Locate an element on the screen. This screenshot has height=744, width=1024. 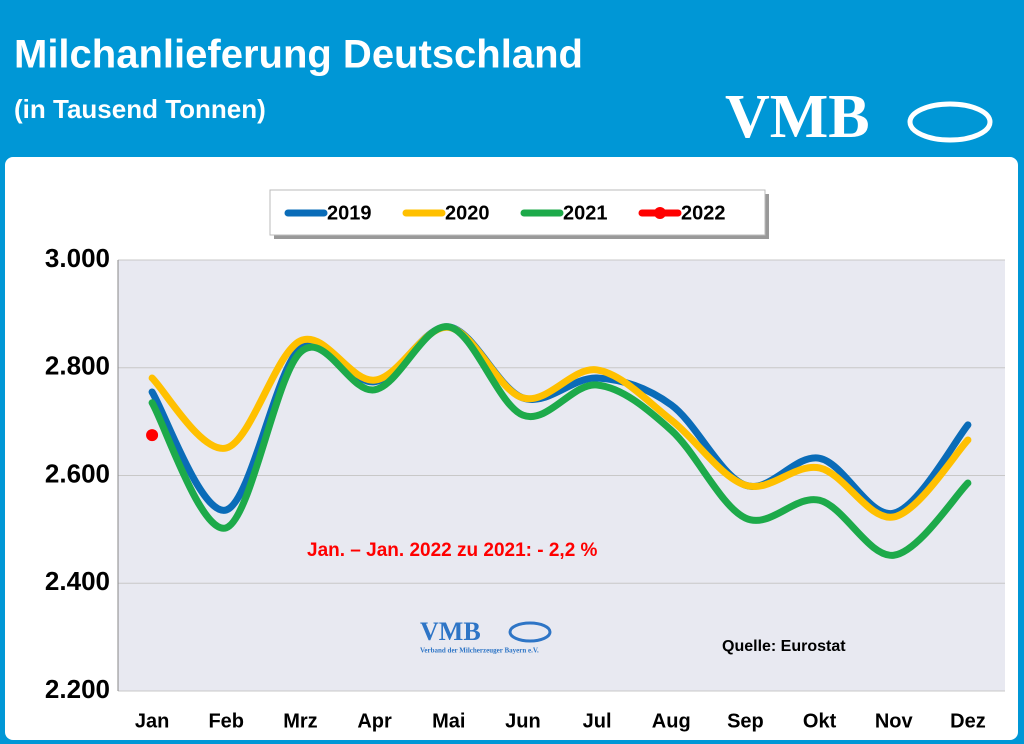
legend-label: 2021 is located at coordinates (585, 213).